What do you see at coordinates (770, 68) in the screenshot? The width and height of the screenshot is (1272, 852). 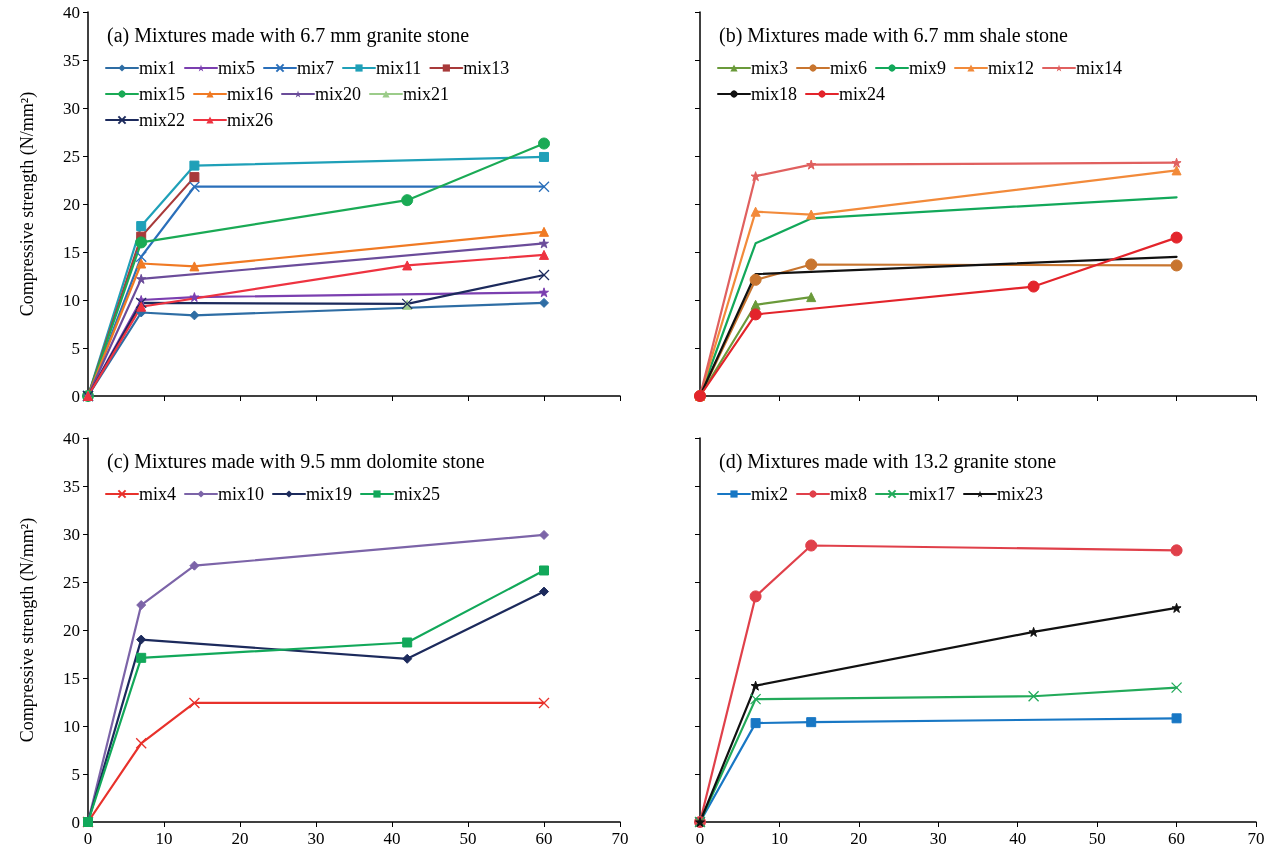 I see `legend-label: mix3` at bounding box center [770, 68].